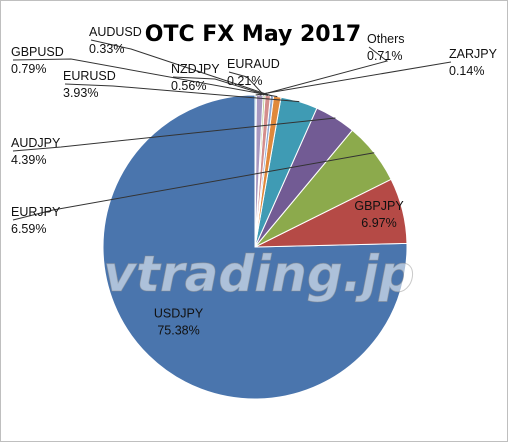 The width and height of the screenshot is (508, 442). I want to click on leader-line-gbpusd, so click(145, 78).